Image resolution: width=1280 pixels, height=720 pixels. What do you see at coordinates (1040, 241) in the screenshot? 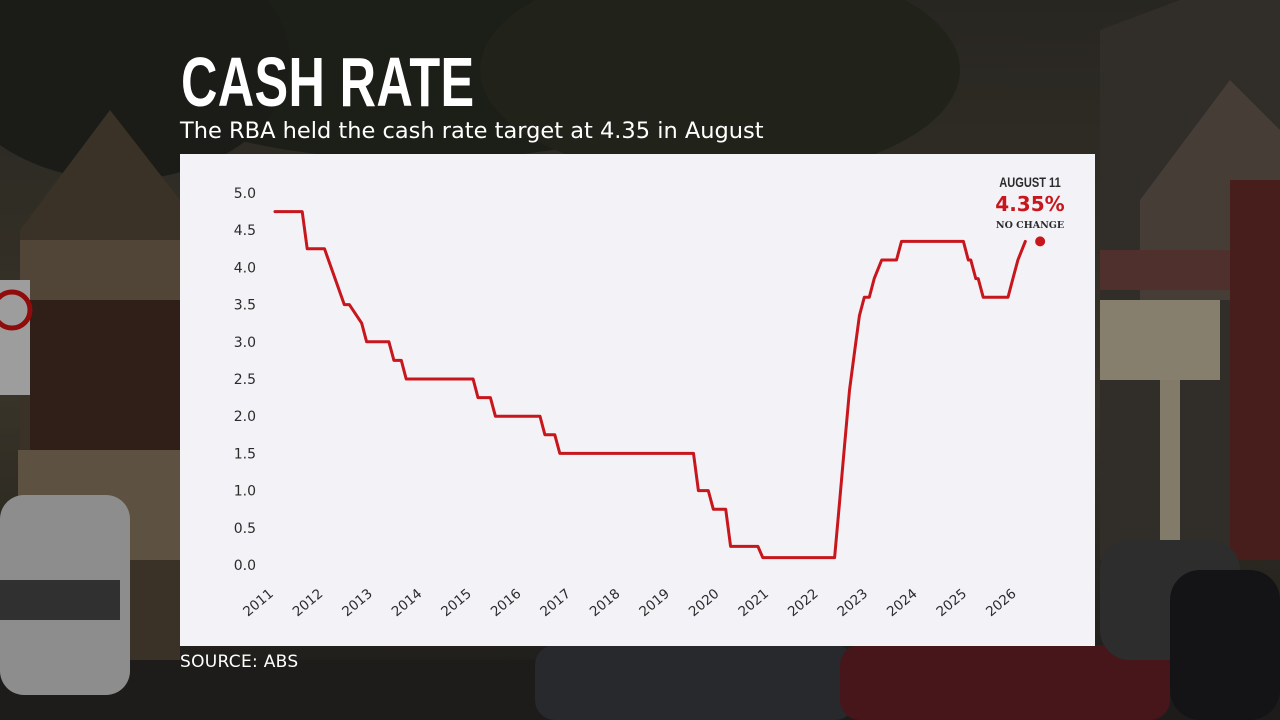
I see `latest-point-marker` at bounding box center [1040, 241].